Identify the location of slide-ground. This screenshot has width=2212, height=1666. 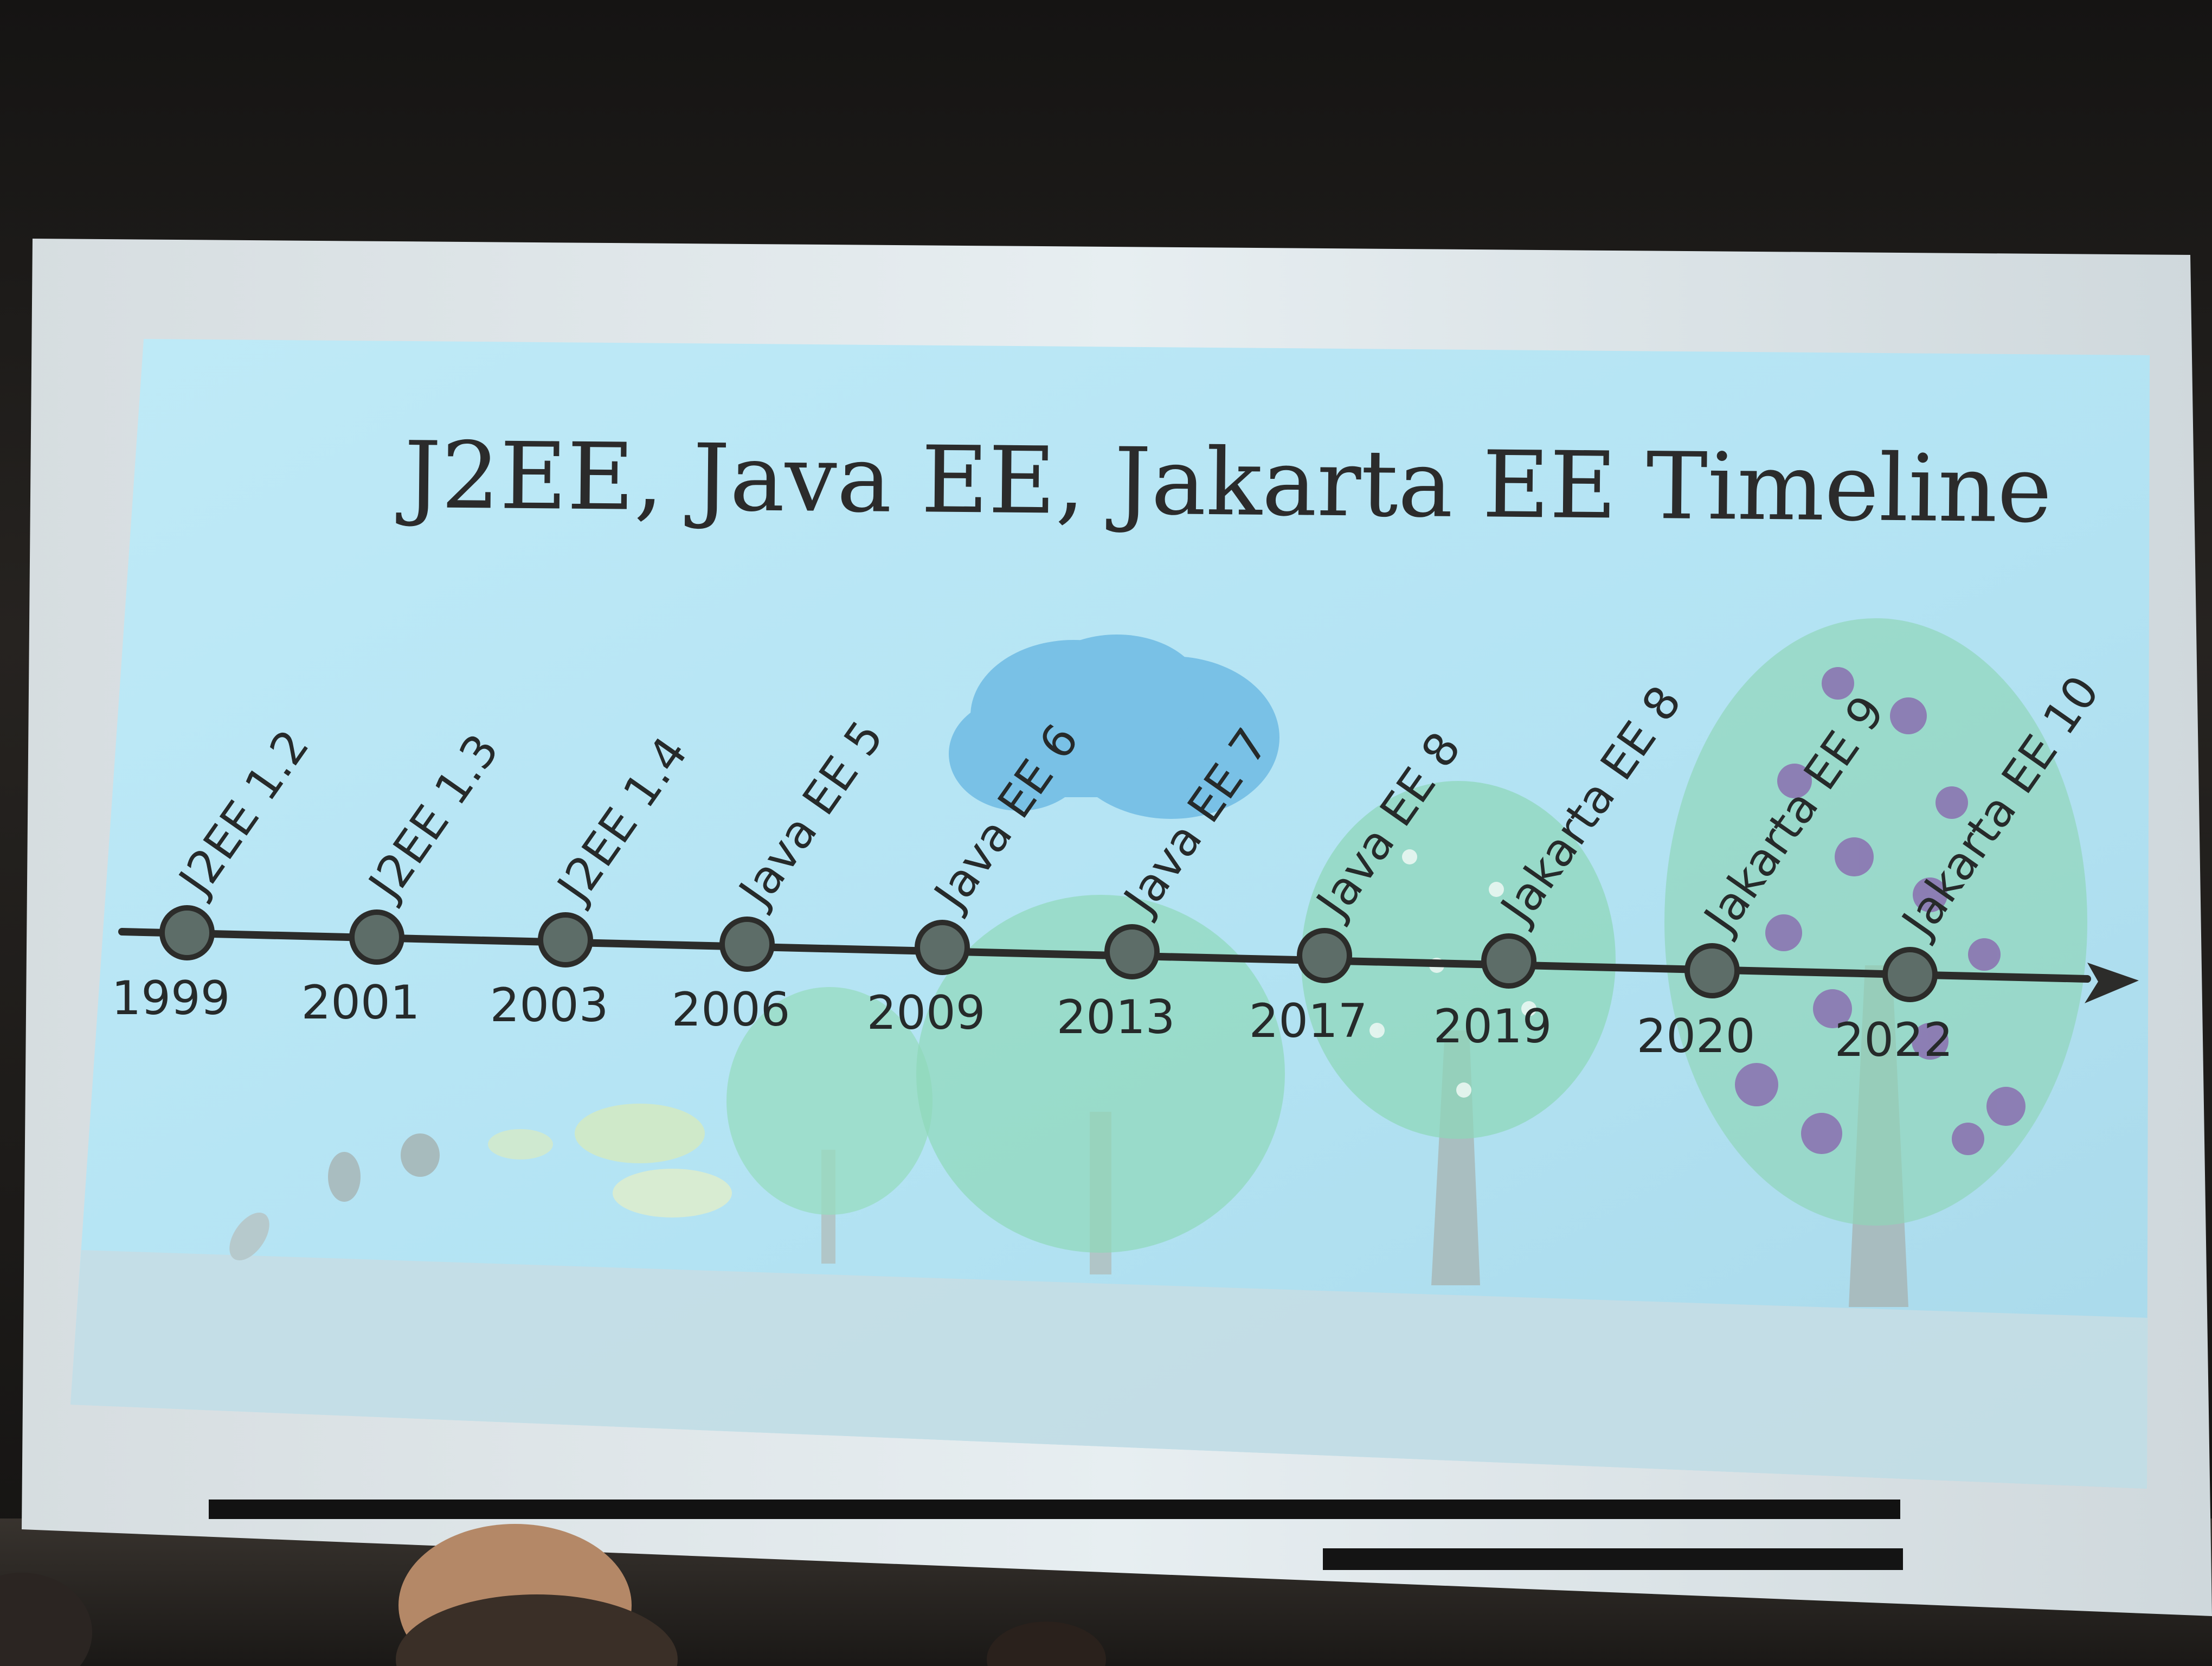
(1109, 1370).